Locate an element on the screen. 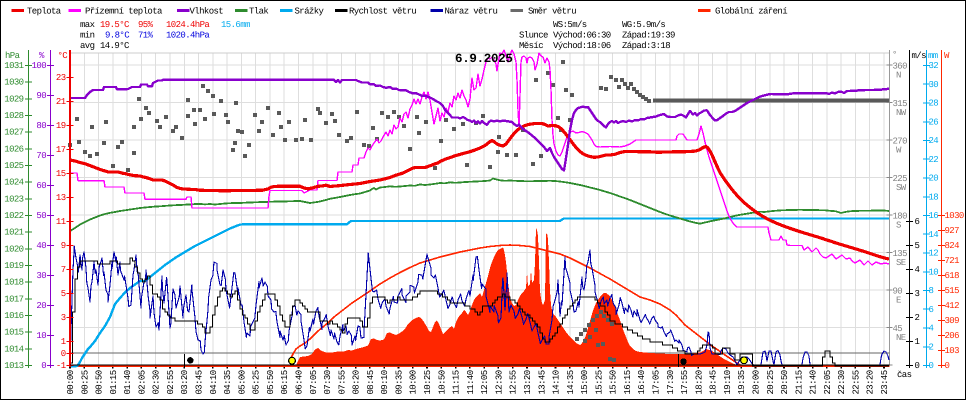  svg-text: 18:20 is located at coordinates (699, 382).